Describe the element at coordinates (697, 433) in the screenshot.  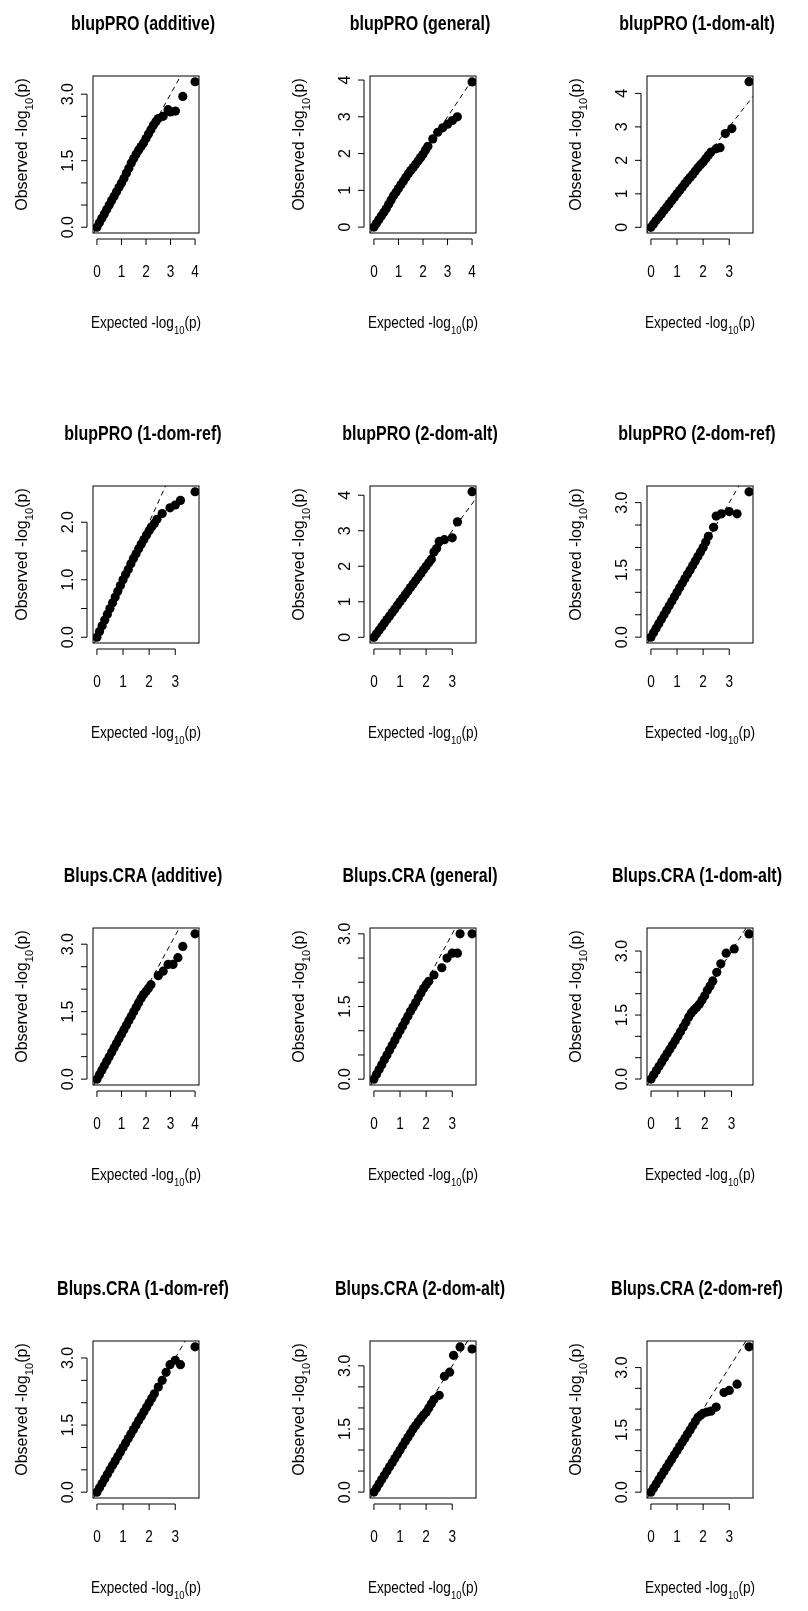
I see `chart-title: blupPRO (2-dom-ref)` at that location.